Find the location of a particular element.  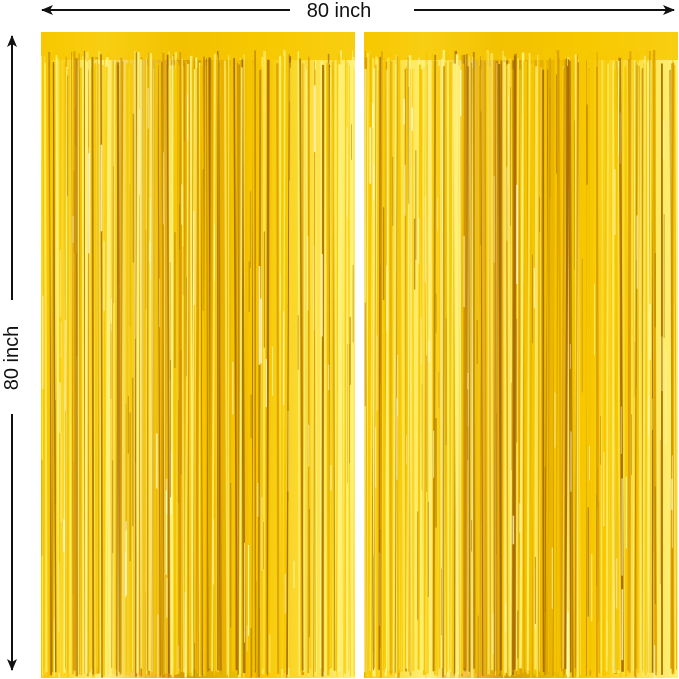

height-dimension-label: 80 inch is located at coordinates (12, 358).